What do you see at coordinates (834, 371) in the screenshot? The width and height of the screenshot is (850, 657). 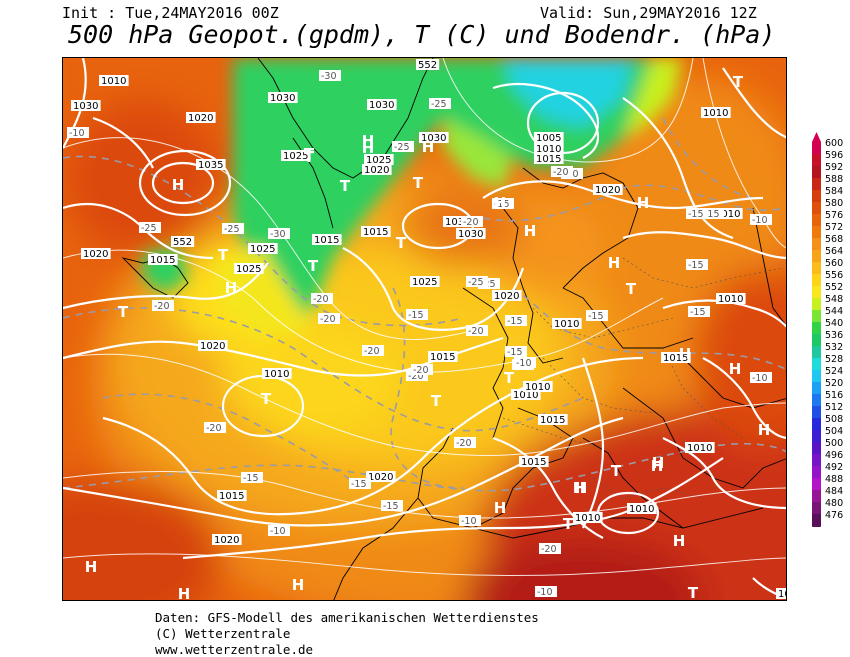 I see `legend-level-label: 524` at bounding box center [834, 371].